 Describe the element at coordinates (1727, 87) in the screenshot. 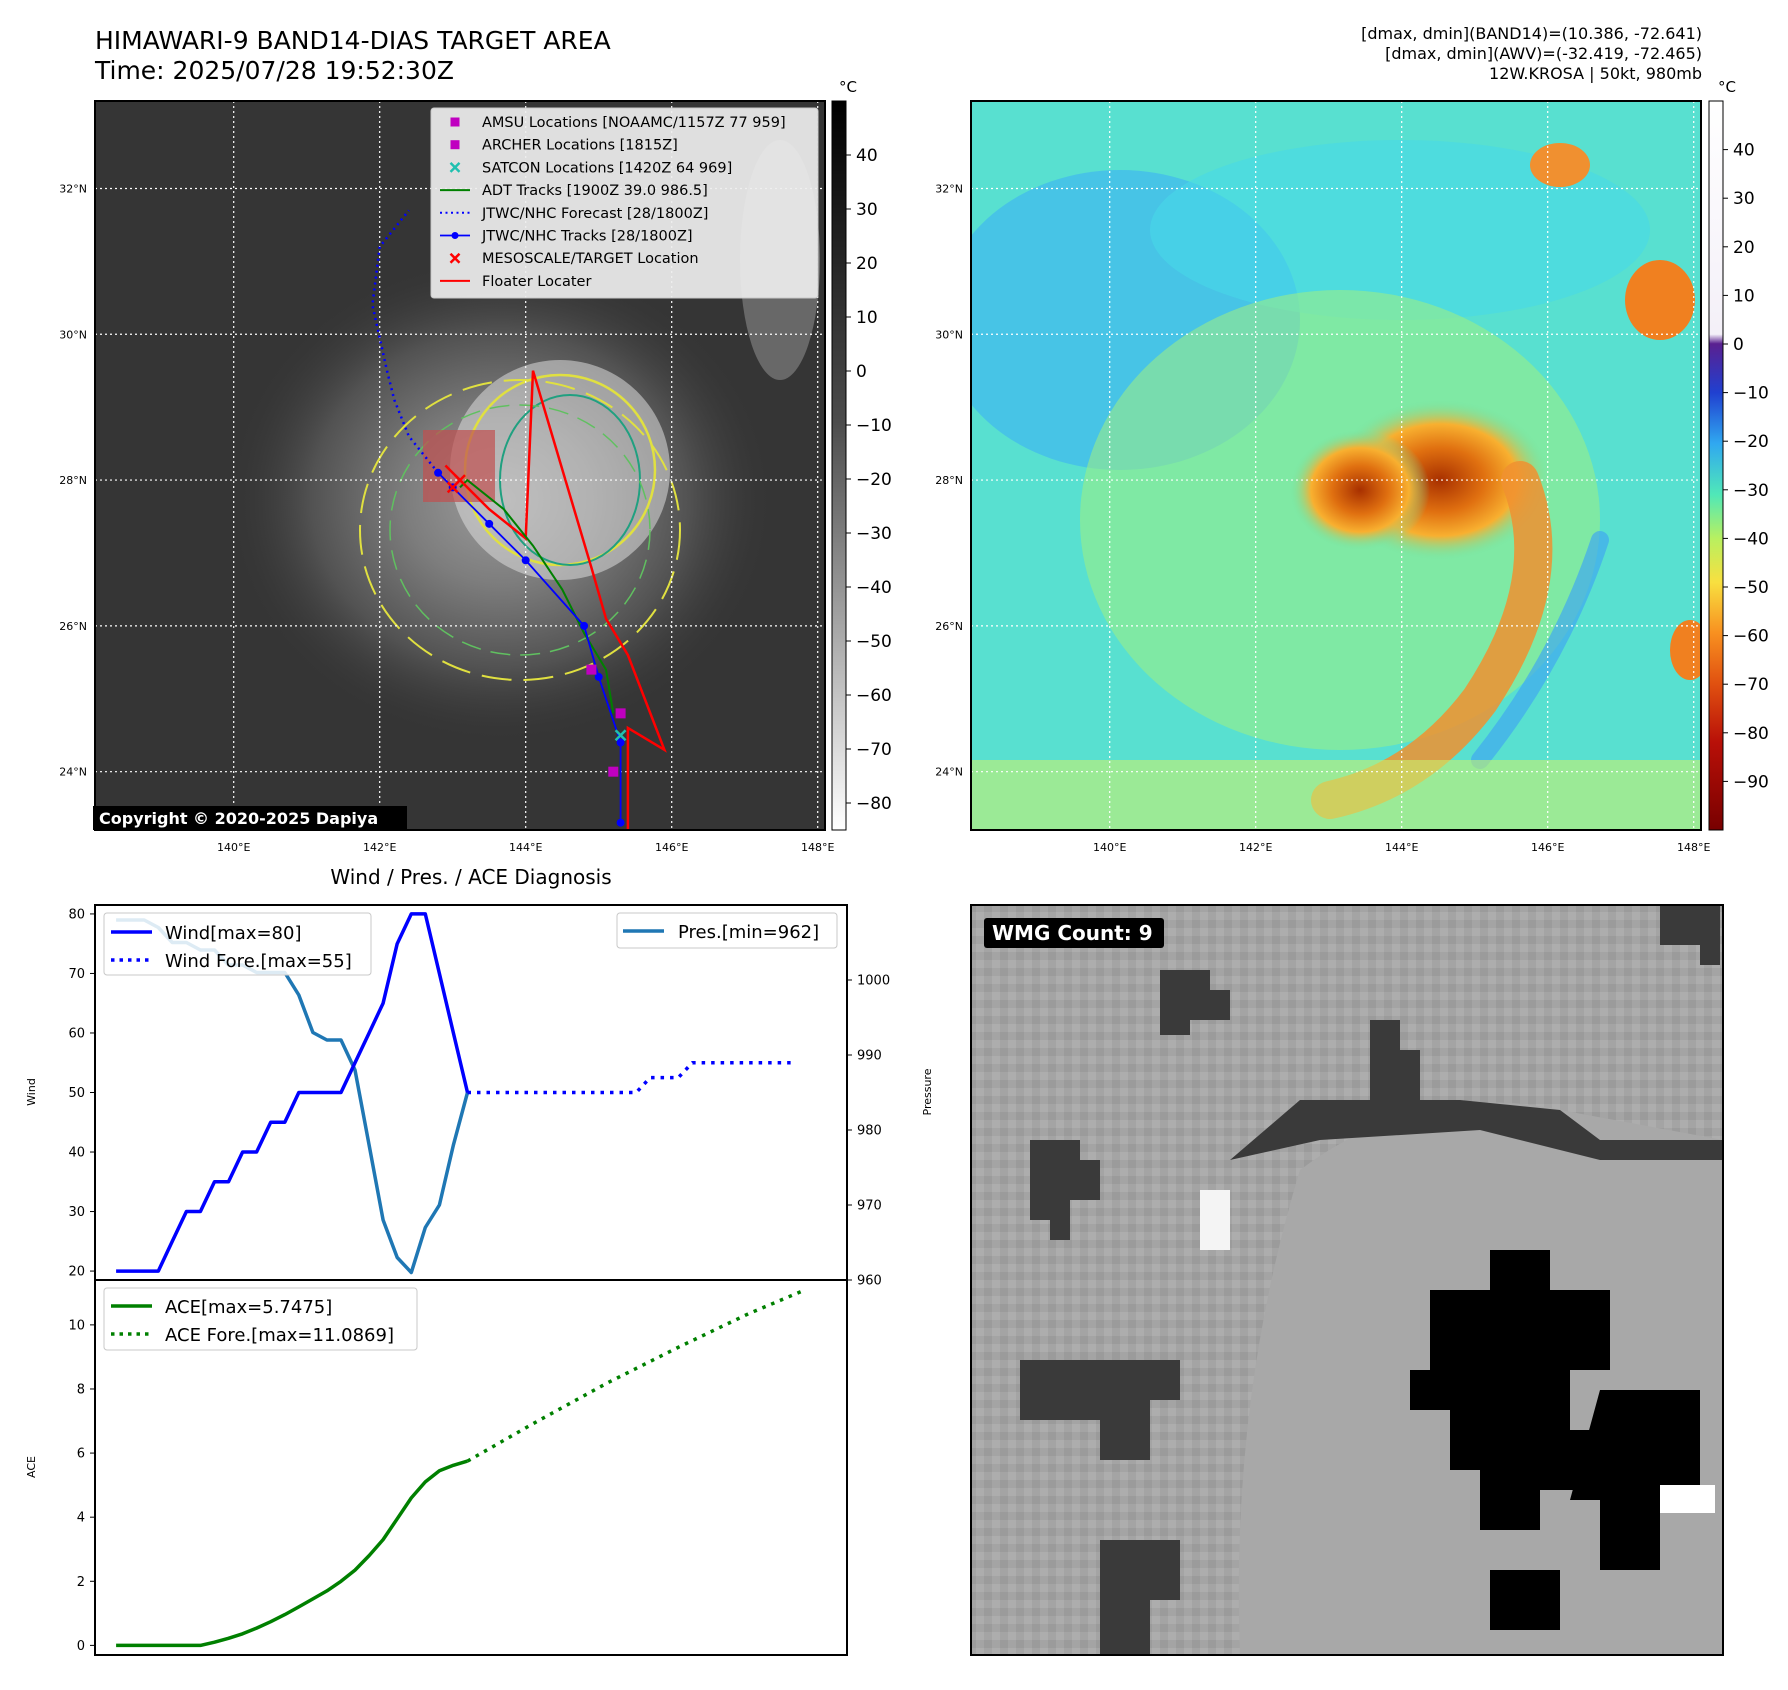

I see `awv-colorbar-unit: °C` at that location.